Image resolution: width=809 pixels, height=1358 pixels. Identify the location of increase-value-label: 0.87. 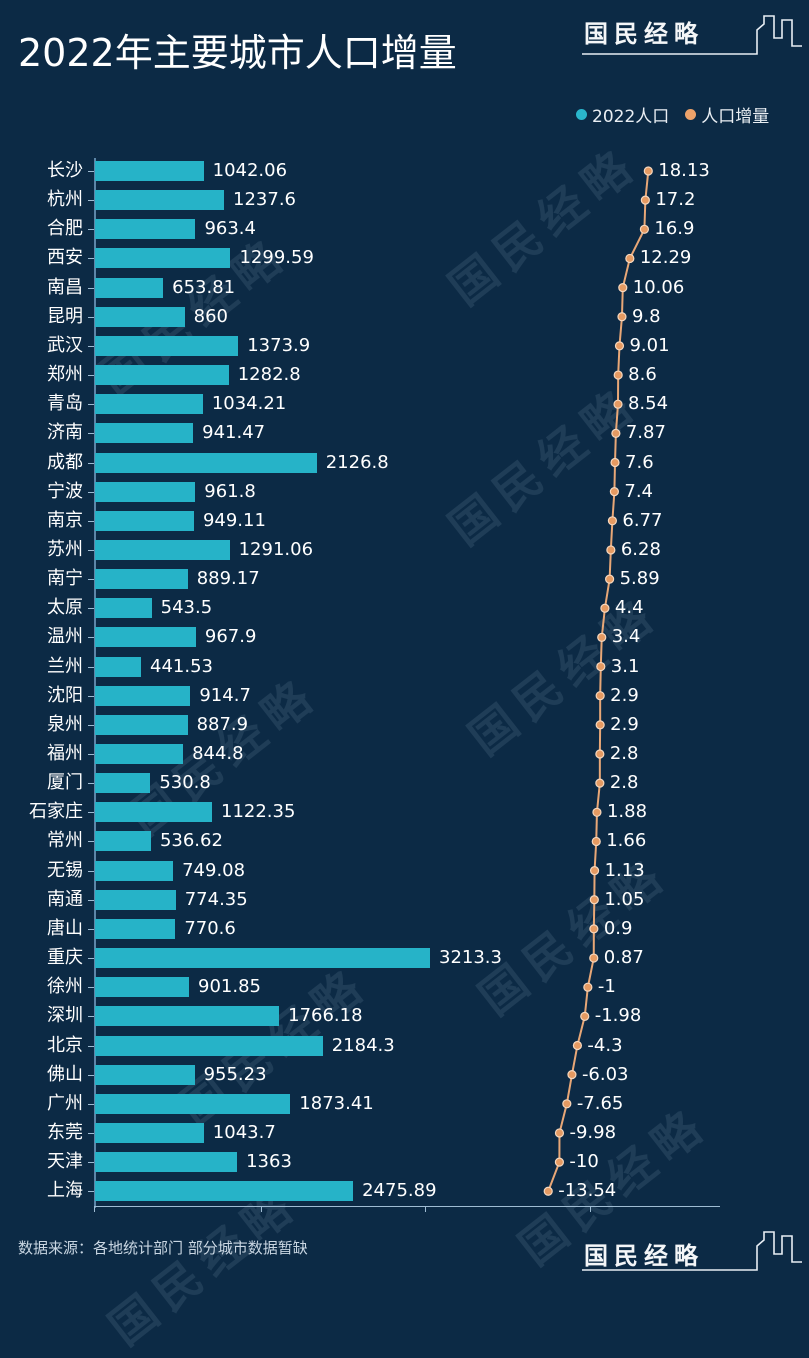
(623, 958).